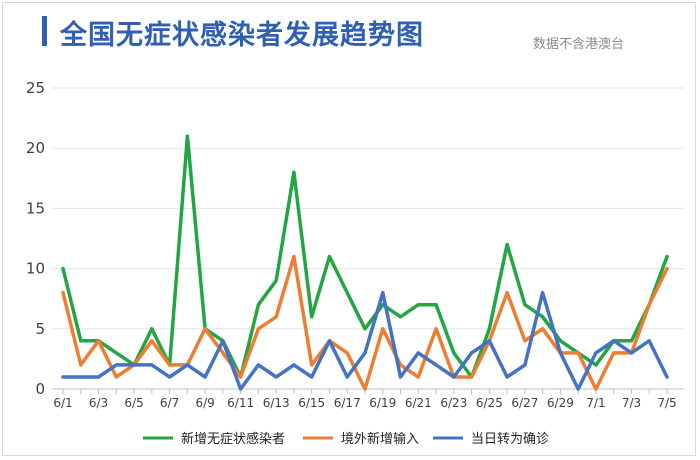 This screenshot has height=460, width=700. Describe the element at coordinates (240, 403) in the screenshot. I see `x-tick-label: 6/11` at that location.